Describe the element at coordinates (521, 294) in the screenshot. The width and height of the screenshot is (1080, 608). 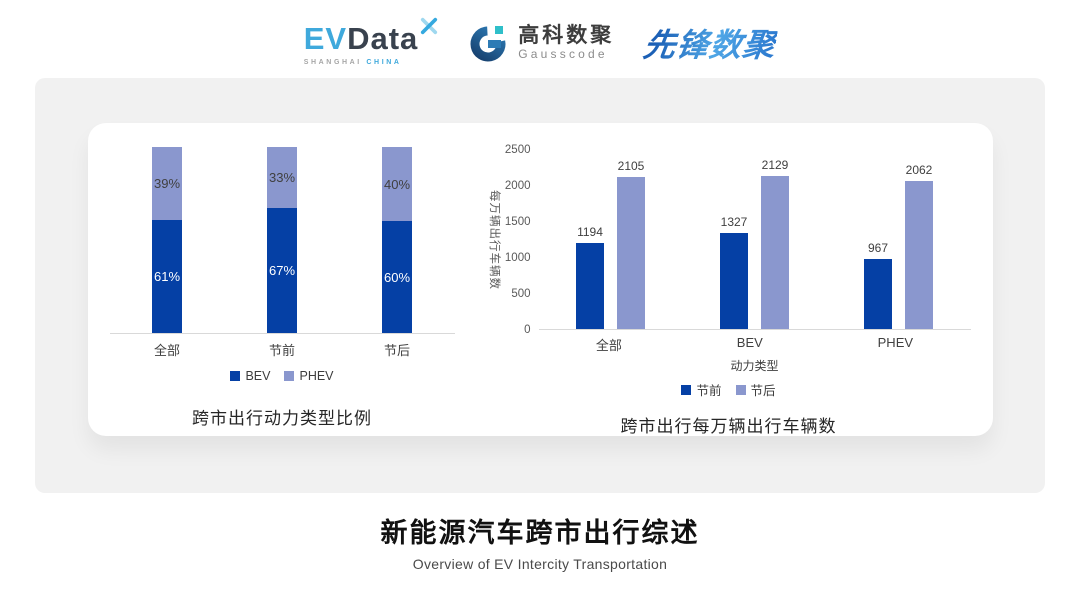
I see `y-tick-label: 500` at that location.